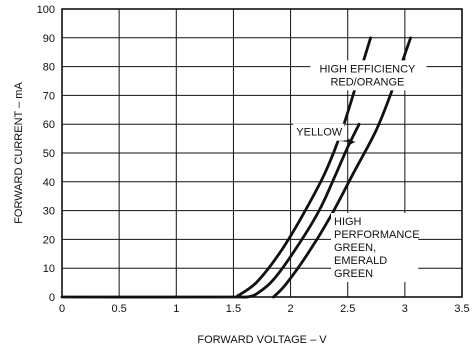  What do you see at coordinates (405, 309) in the screenshot?
I see `x-tick-label: 3` at bounding box center [405, 309].